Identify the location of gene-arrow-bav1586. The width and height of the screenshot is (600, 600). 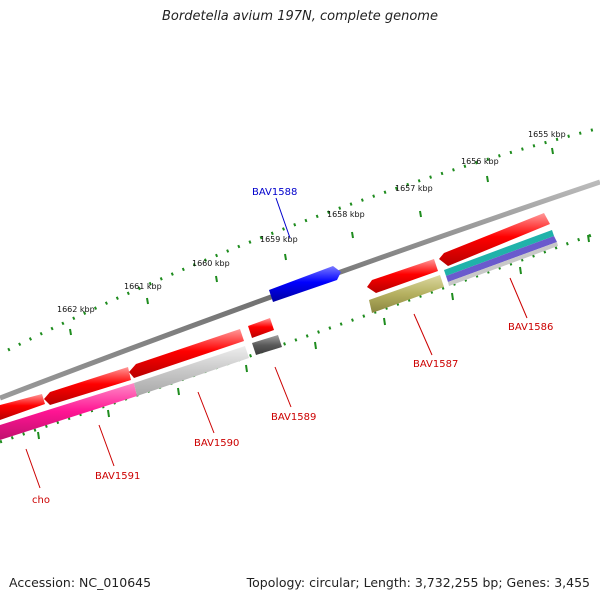
(494, 239).